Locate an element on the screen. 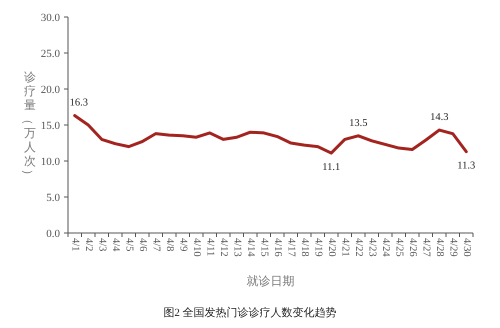 The width and height of the screenshot is (500, 328). x-tick-label: 4/1 is located at coordinates (74, 245).